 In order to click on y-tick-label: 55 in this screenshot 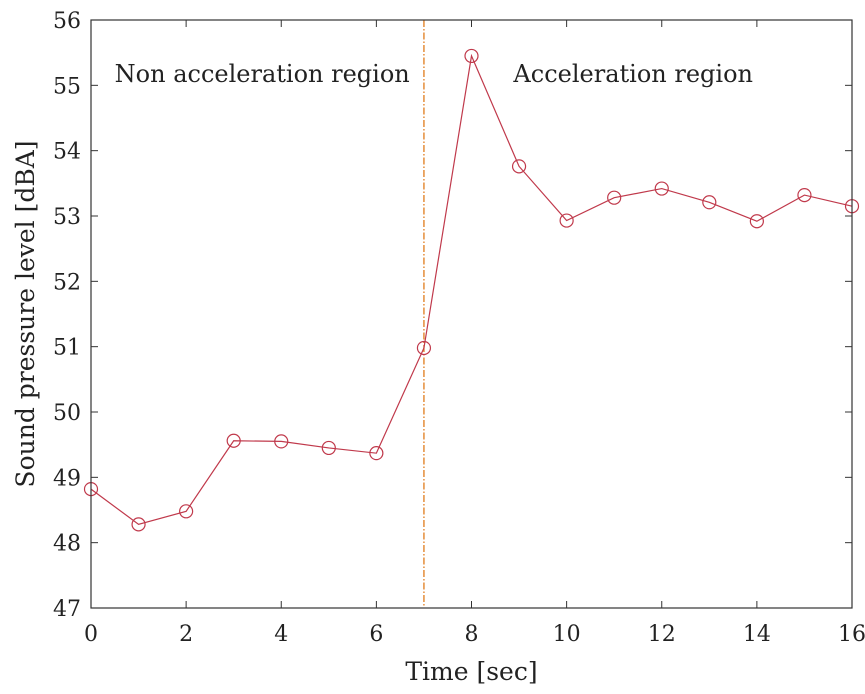, I will do `click(67, 86)`.